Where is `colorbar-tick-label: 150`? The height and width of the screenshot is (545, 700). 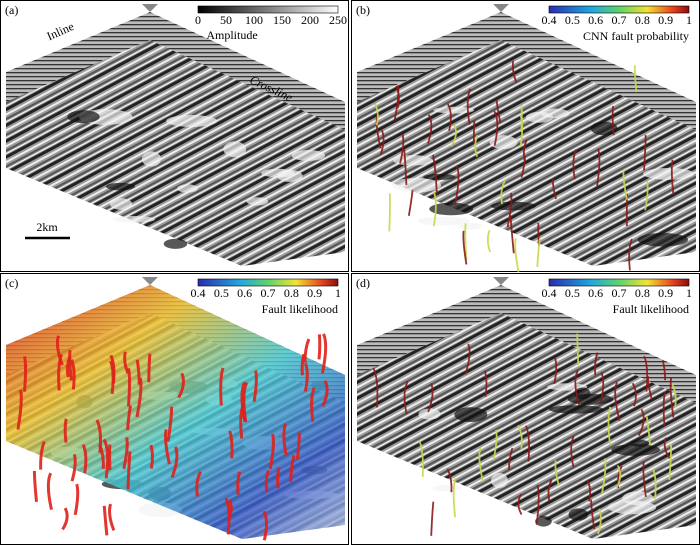
colorbar-tick-label: 150 is located at coordinates (282, 20).